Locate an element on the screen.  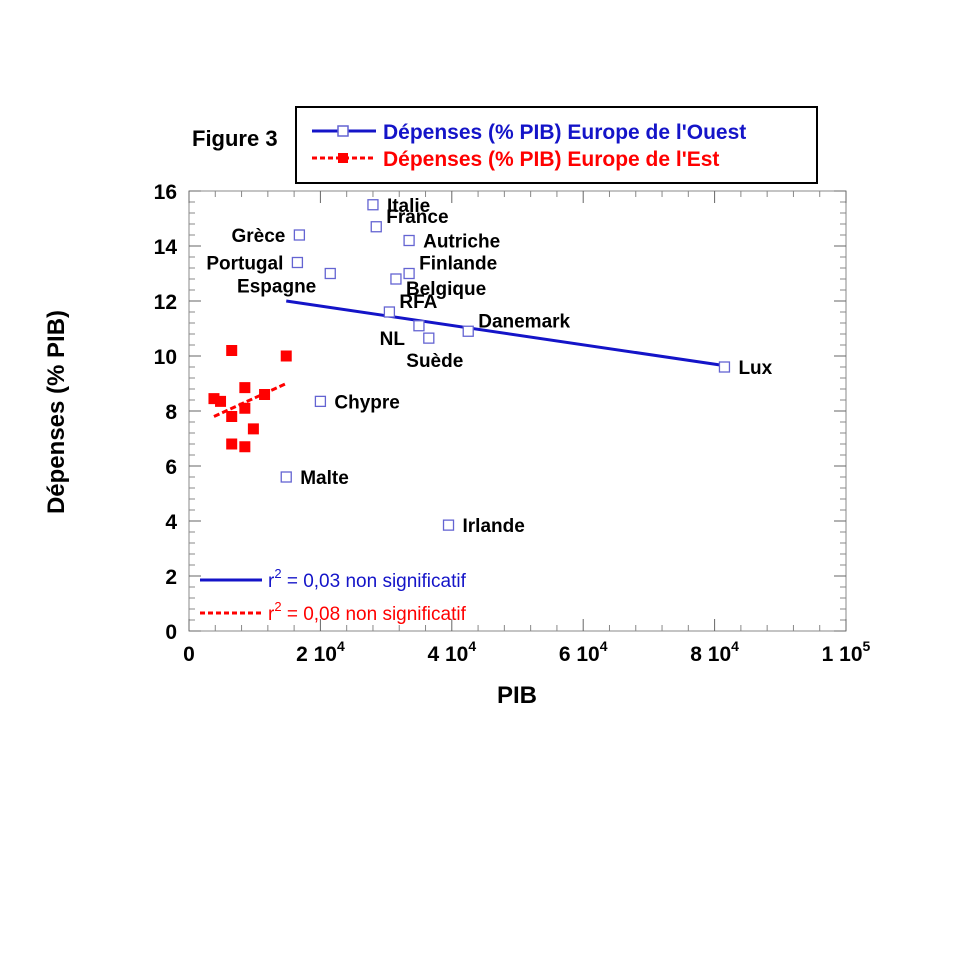
y-tick-label: 16 is located at coordinates (165, 192).